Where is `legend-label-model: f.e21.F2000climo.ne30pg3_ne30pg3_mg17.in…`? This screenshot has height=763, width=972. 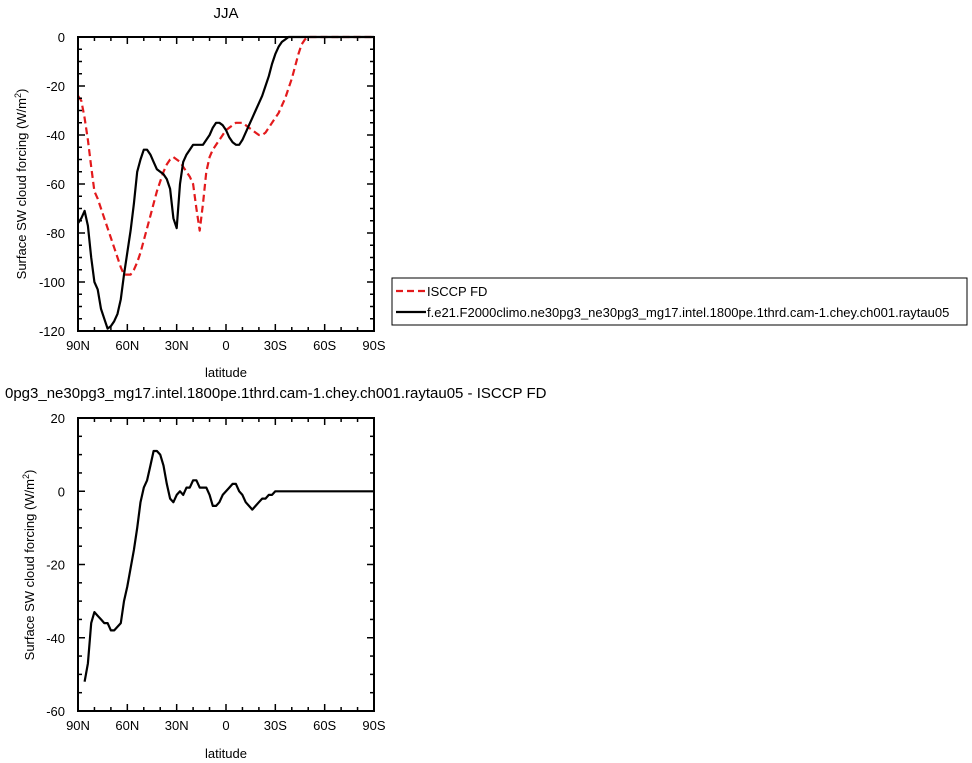 legend-label-model: f.e21.F2000climo.ne30pg3_ne30pg3_mg17.in… is located at coordinates (688, 312).